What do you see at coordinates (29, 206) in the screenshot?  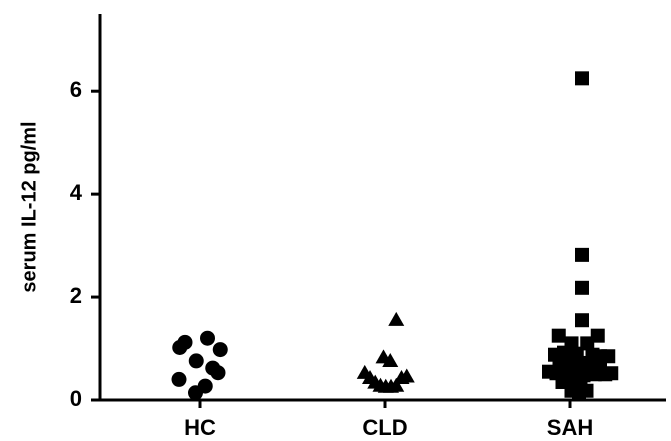 I see `y-axis-title: serum IL-12 pg/ml` at bounding box center [29, 206].